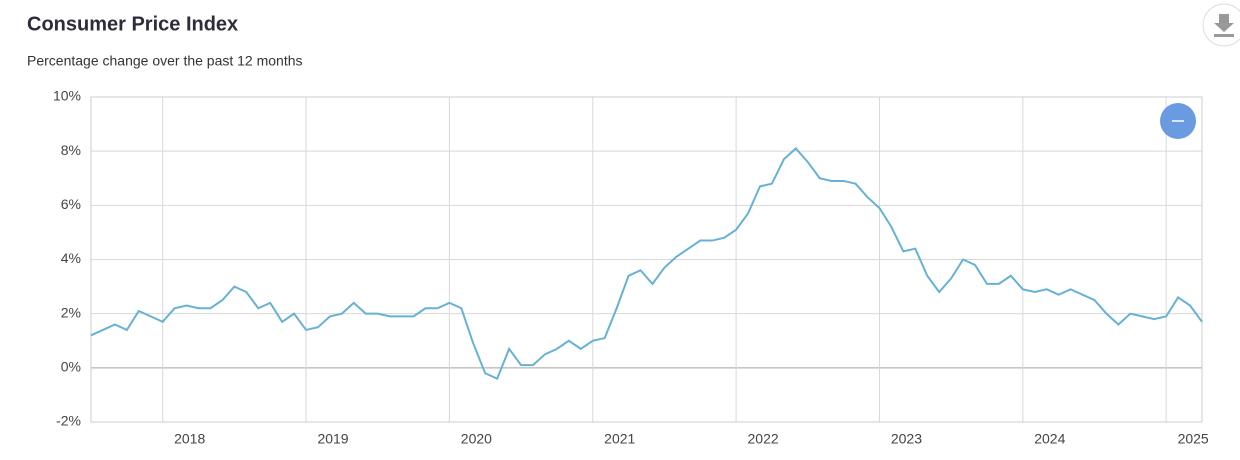  What do you see at coordinates (1193, 439) in the screenshot?
I see `x-tick-label: 2025` at bounding box center [1193, 439].